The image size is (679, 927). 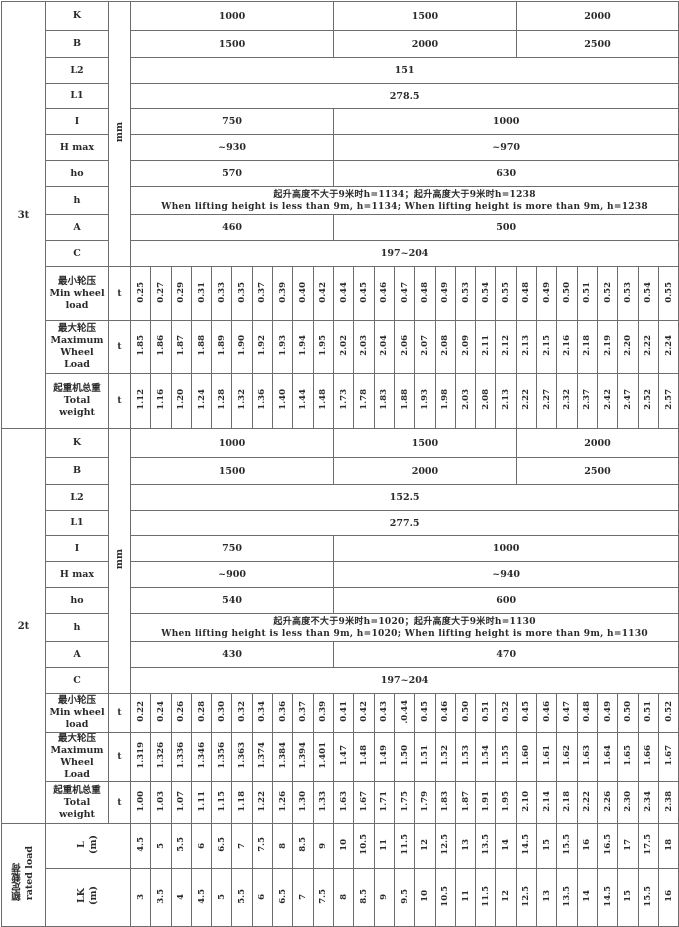 What do you see at coordinates (88, 844) in the screenshot?
I see `rated-param-label: L (m)` at bounding box center [88, 844].